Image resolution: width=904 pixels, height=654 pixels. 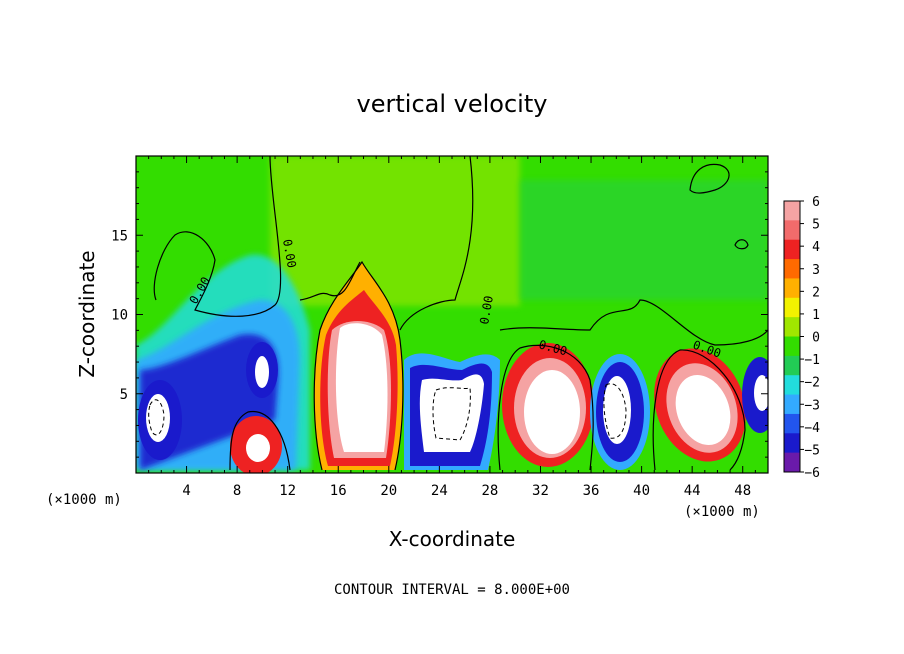 I want to click on x-tick-label: 4, so click(x=186, y=491).